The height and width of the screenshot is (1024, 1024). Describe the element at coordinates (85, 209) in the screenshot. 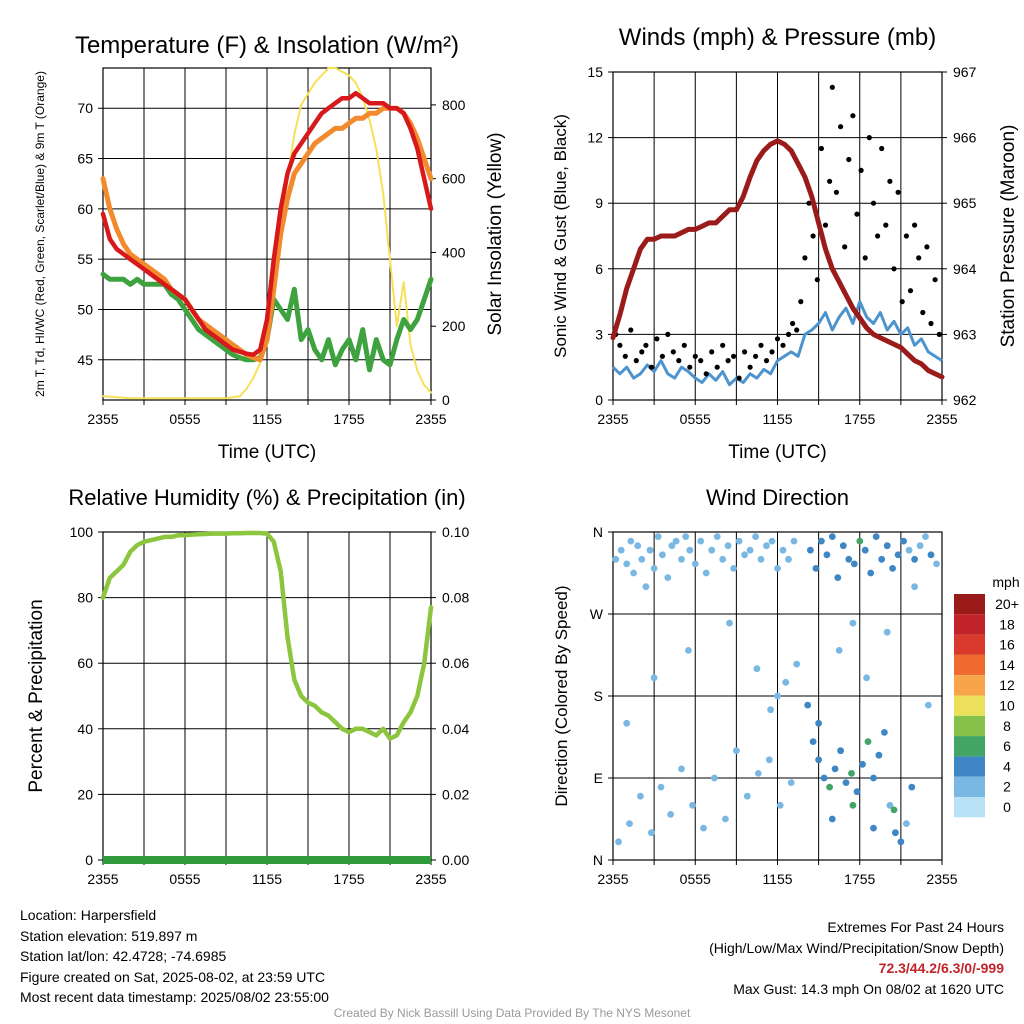

I see `temperature-y-tick-label: 60` at that location.